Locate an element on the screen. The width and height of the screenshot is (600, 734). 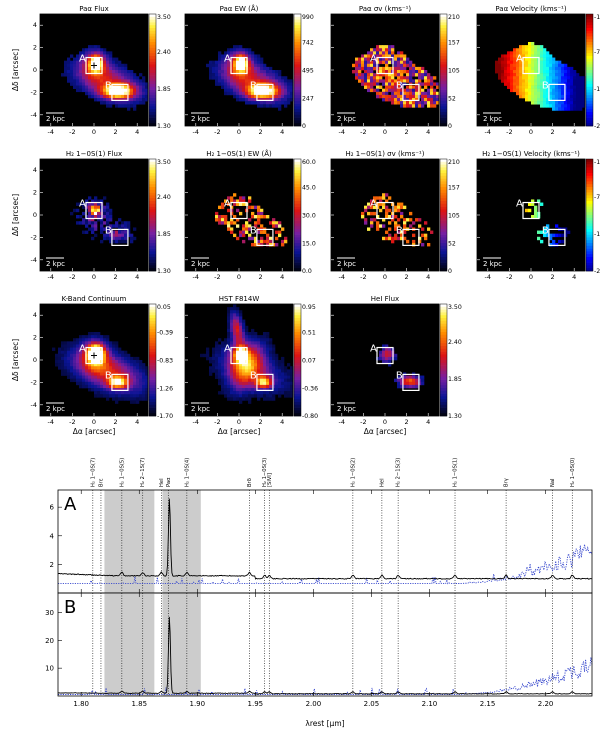
map-panel-title: H₂ 1−0S(1) Flux is located at coordinates (94, 154).